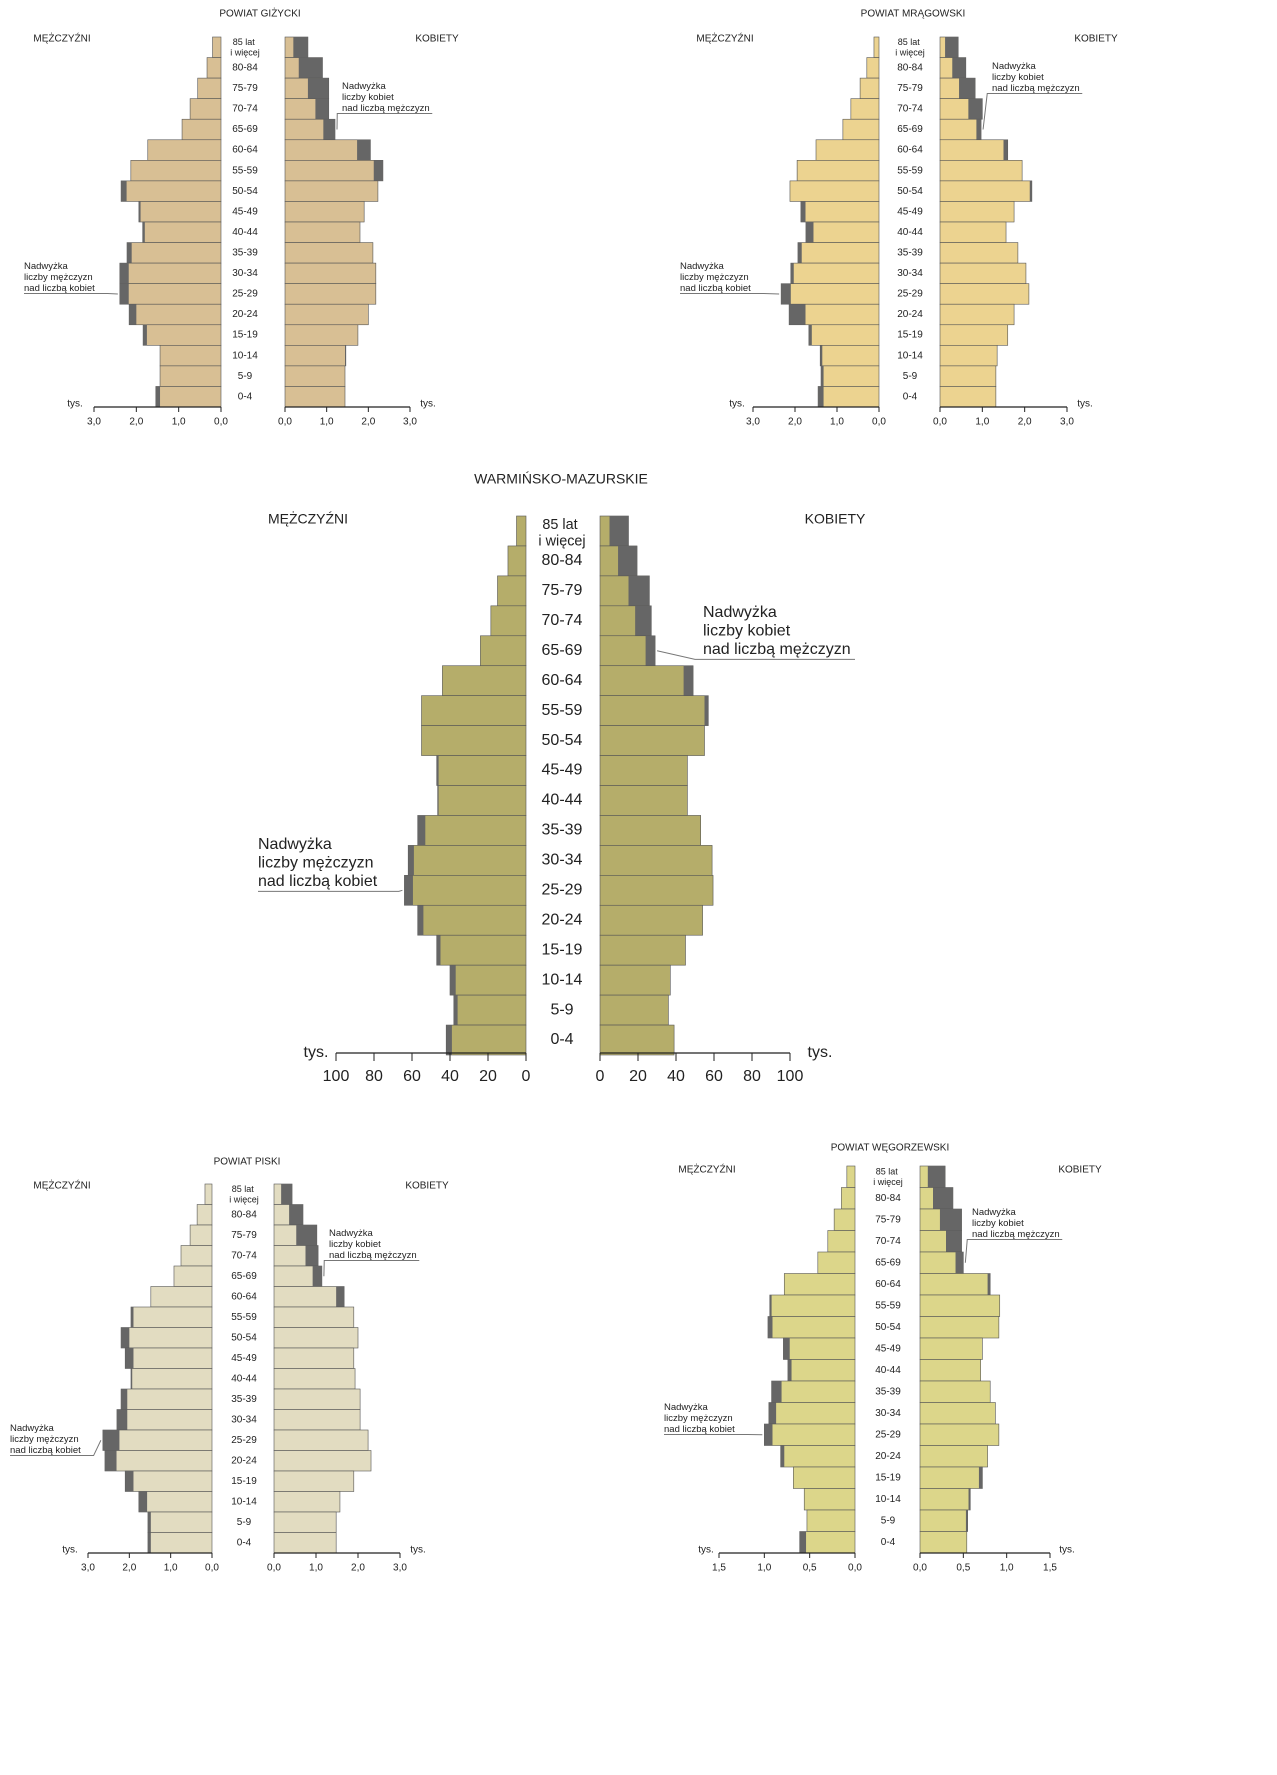 This screenshot has height=1775, width=1277. What do you see at coordinates (336, 1076) in the screenshot?
I see `x-tick-label: 100` at bounding box center [336, 1076].